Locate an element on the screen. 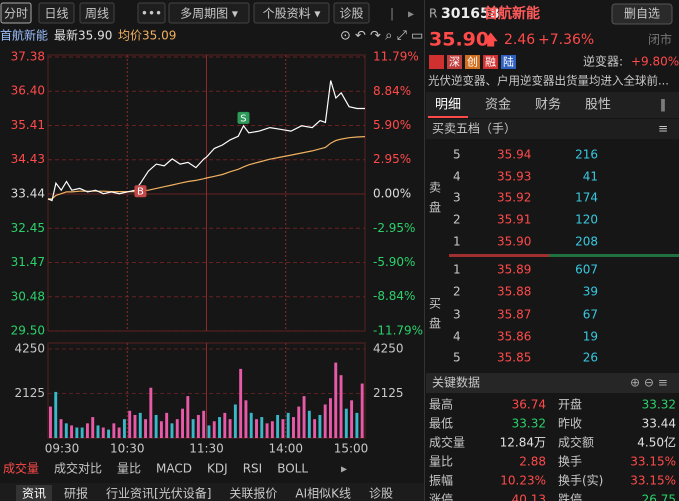 The width and height of the screenshot is (679, 501). badge is located at coordinates (490, 62).